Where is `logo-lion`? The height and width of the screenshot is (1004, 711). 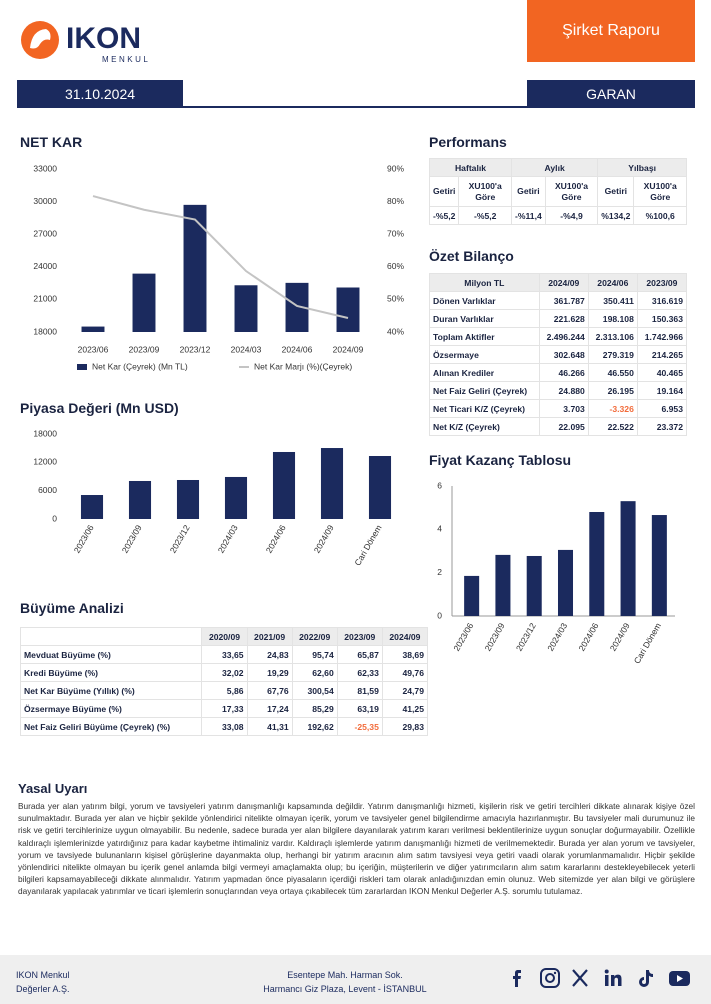
logo-lion is located at coordinates (40, 39).